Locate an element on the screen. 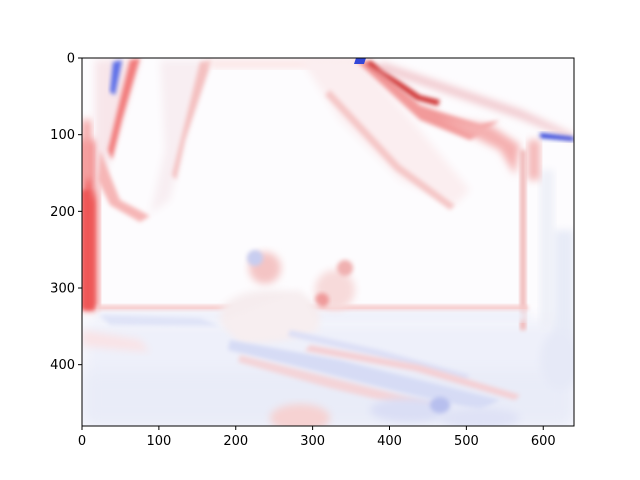 The height and width of the screenshot is (480, 640). x-tick-label: 300 is located at coordinates (312, 441).